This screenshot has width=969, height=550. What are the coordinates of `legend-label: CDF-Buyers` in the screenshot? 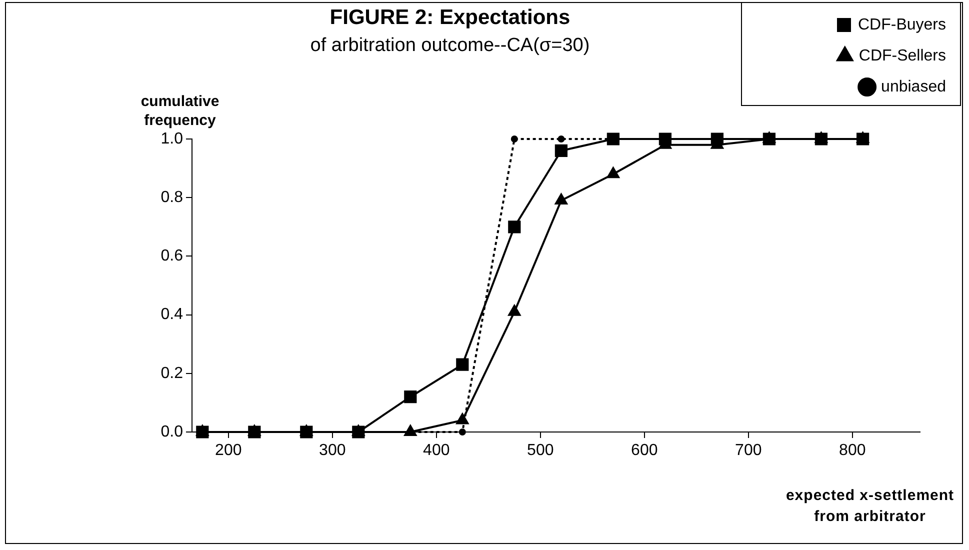 It's located at (902, 25).